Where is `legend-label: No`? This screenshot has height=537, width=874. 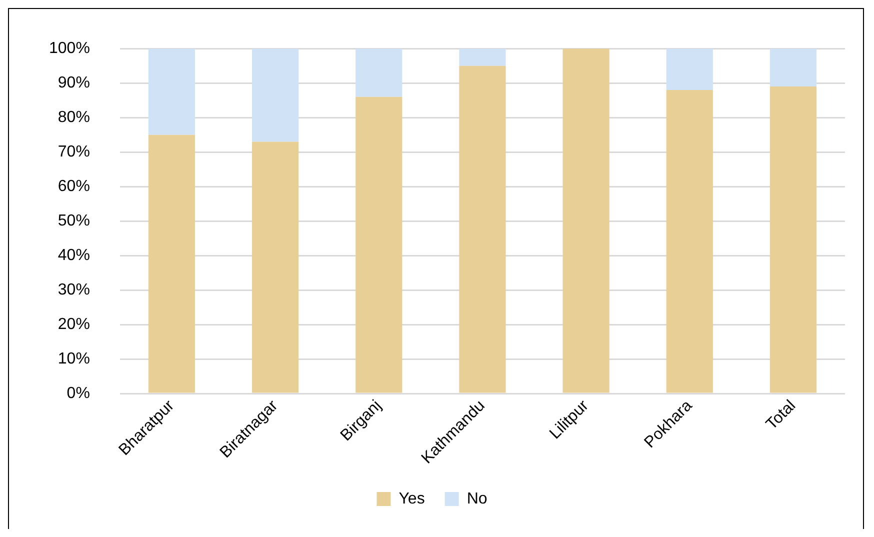 legend-label: No is located at coordinates (477, 499).